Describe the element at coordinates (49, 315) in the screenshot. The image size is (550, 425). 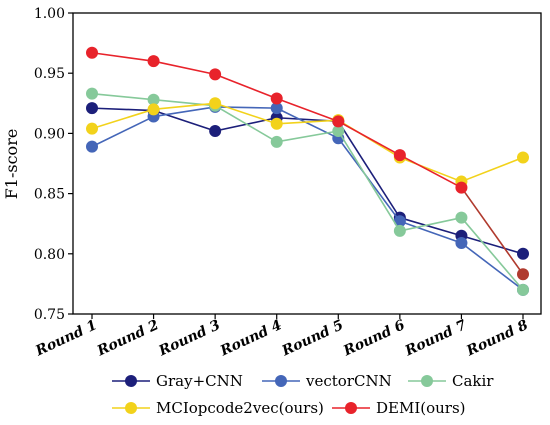
I see `y-tick-label: 0.75` at that location.